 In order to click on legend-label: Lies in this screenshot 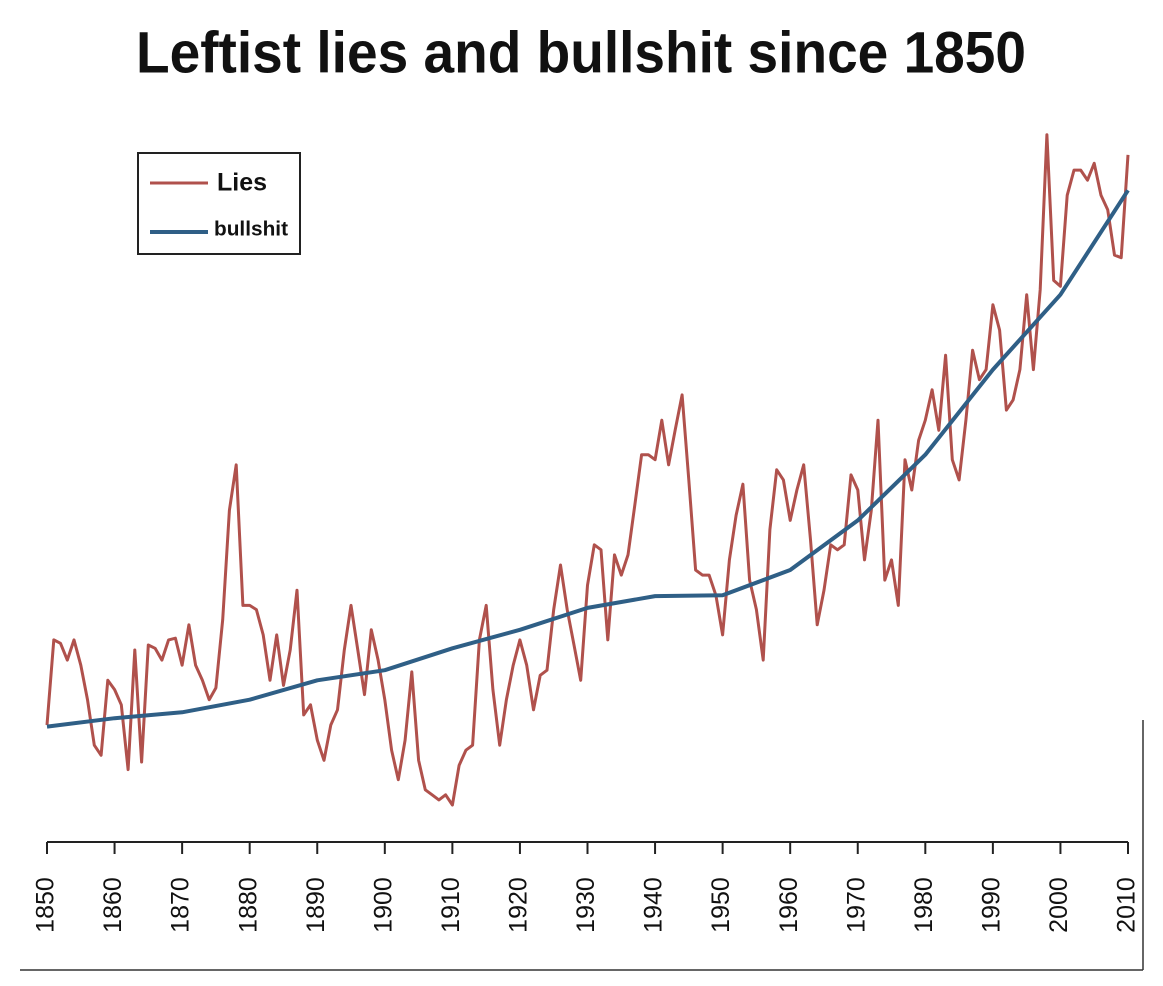, I will do `click(242, 183)`.